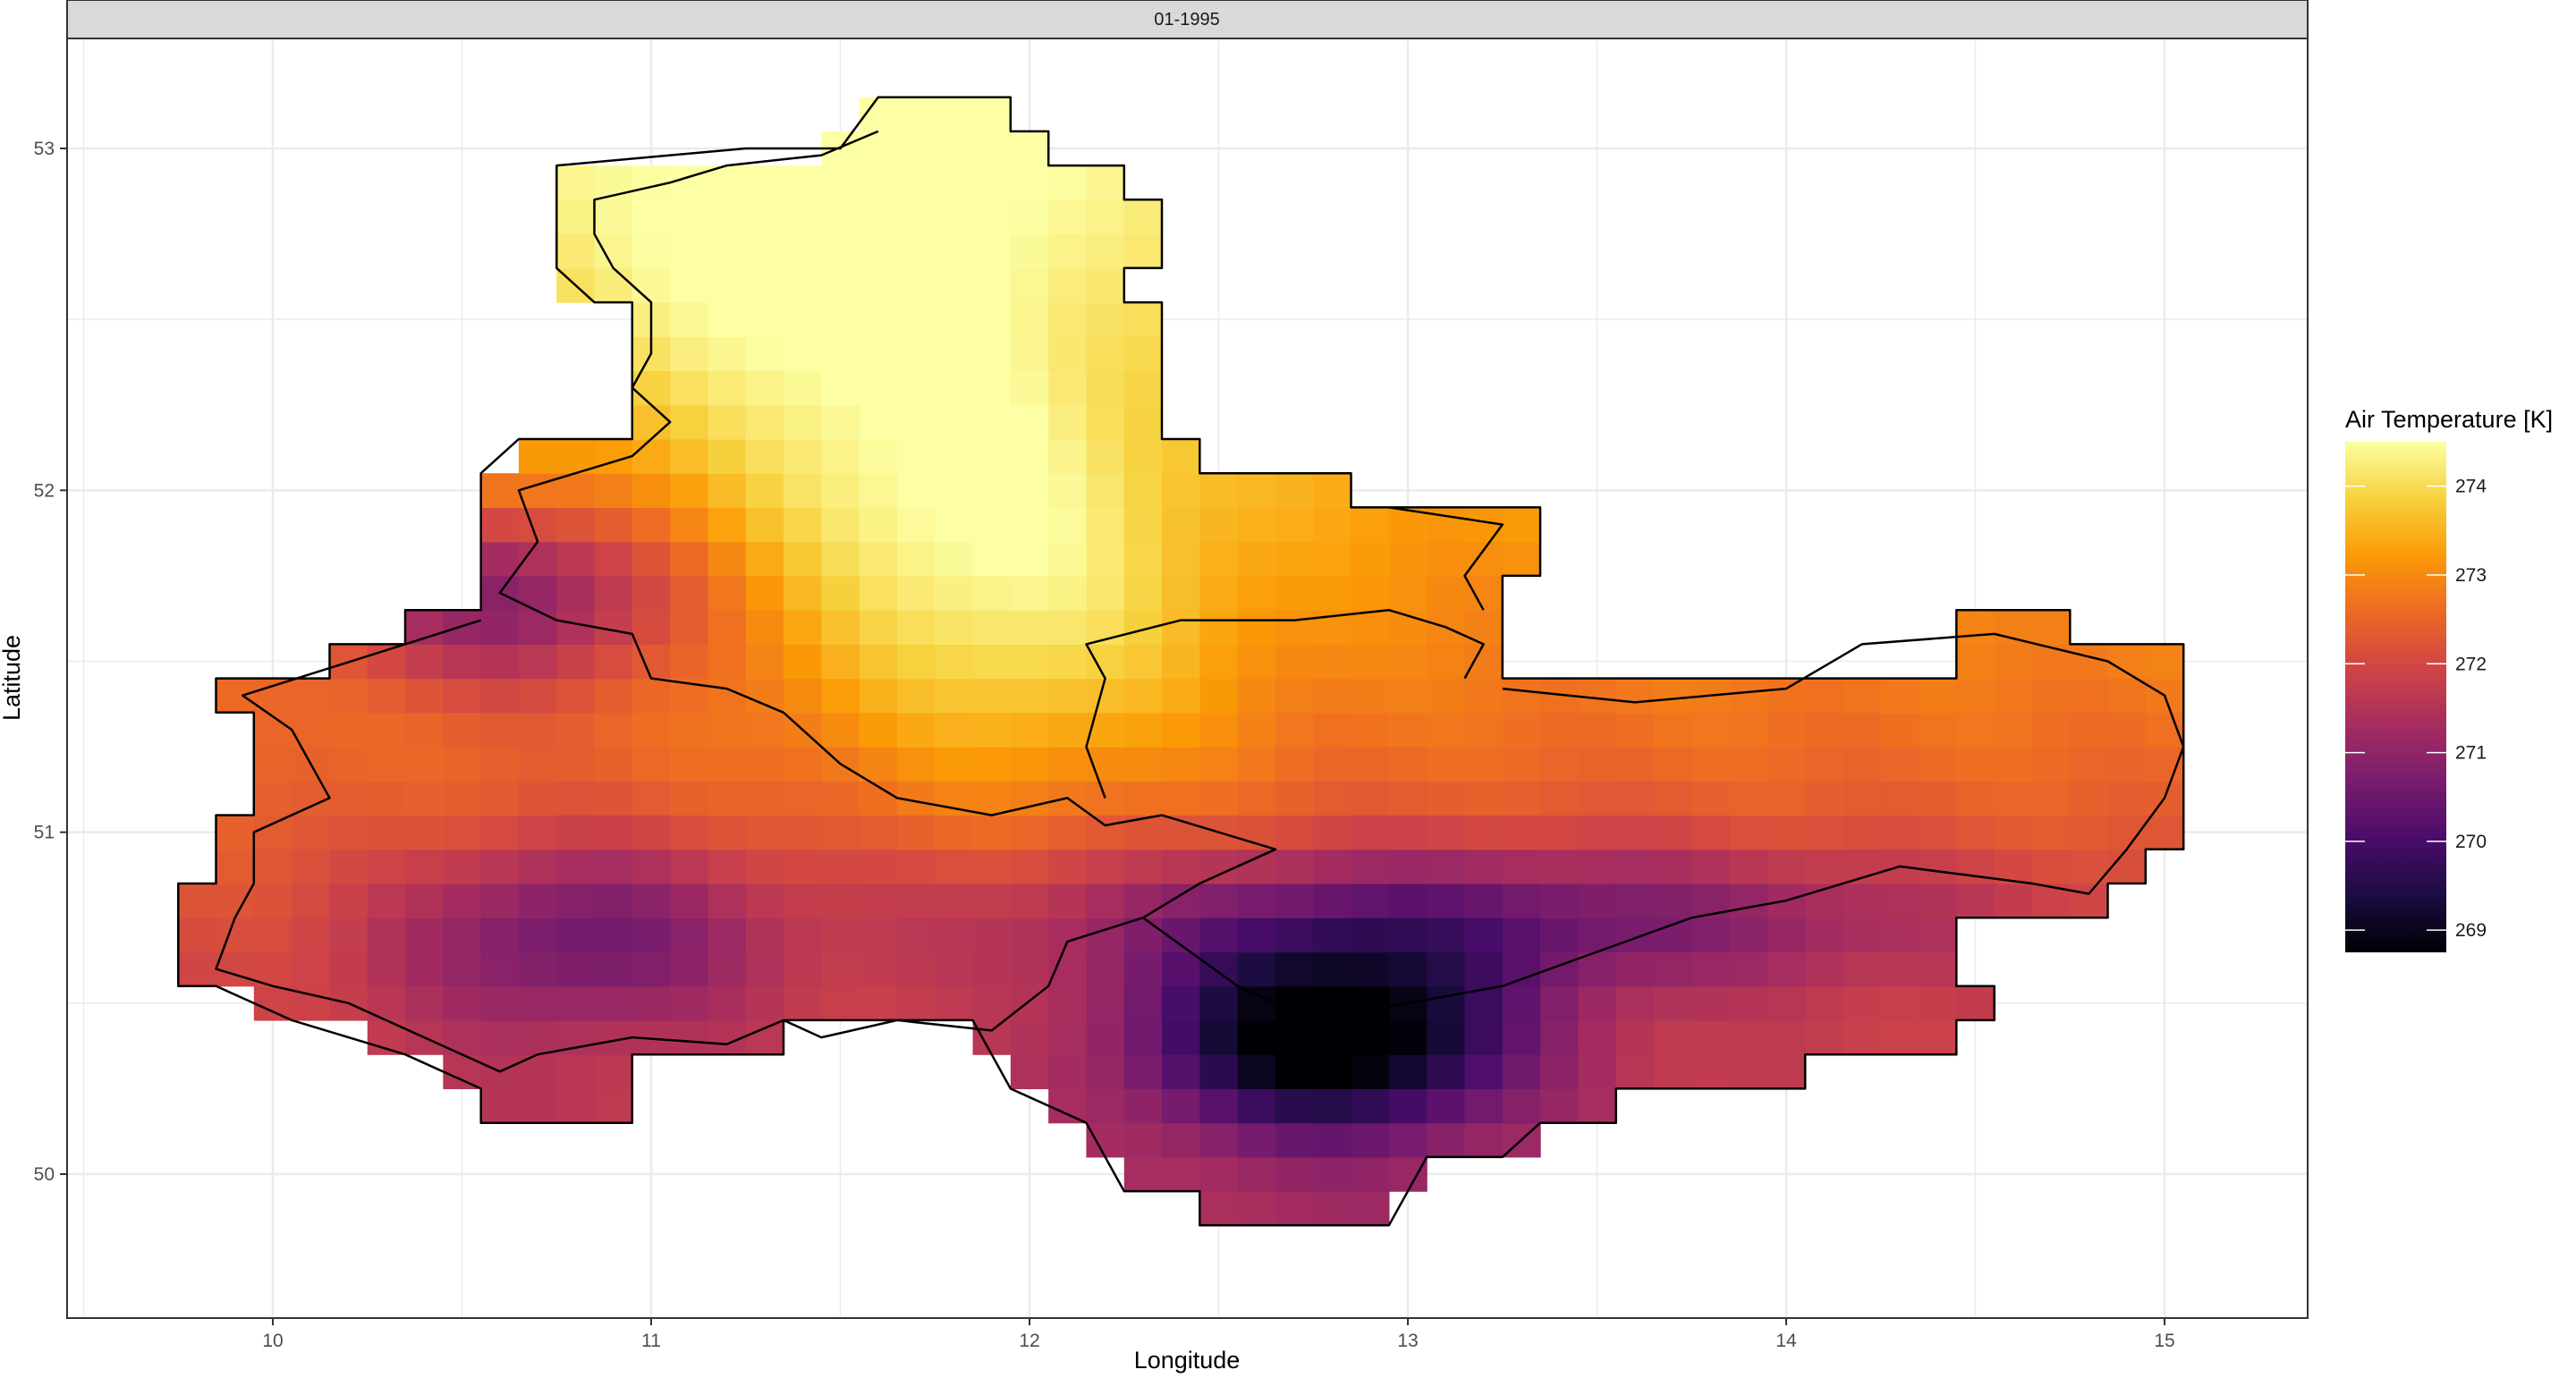 Image resolution: width=2576 pixels, height=1378 pixels. What do you see at coordinates (2471, 842) in the screenshot?
I see `legend-tick-label: 270` at bounding box center [2471, 842].